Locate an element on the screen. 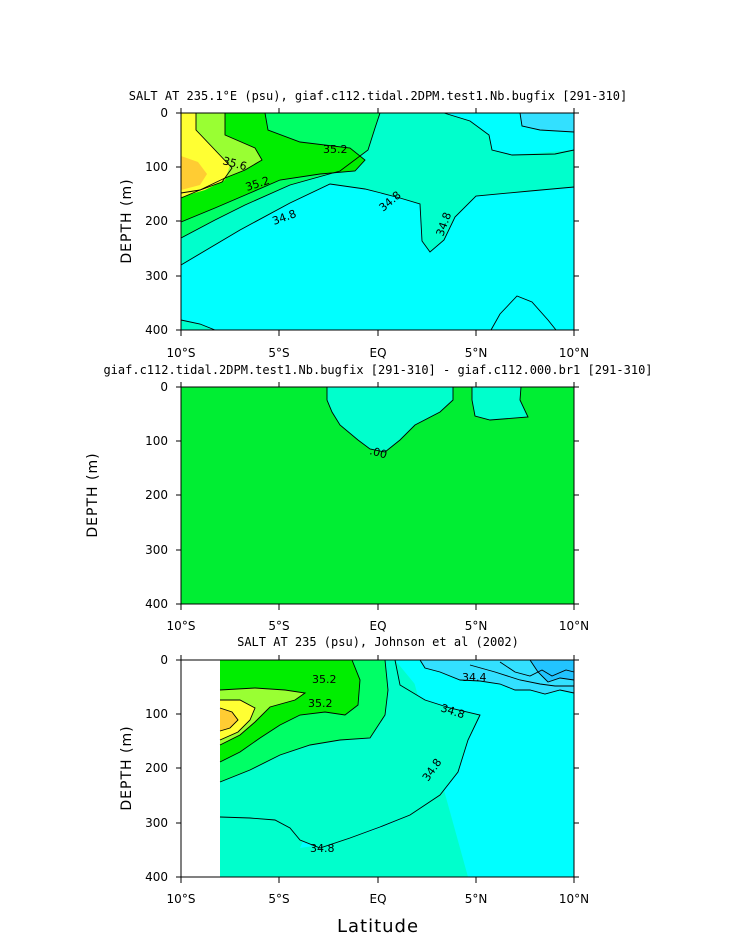  panel-obs-ticks is located at coordinates (377, 769).